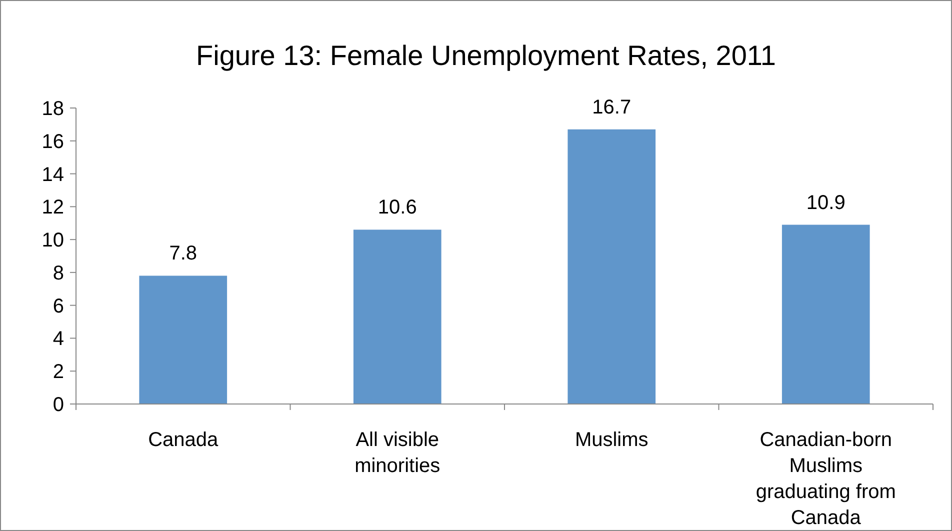 Image resolution: width=952 pixels, height=531 pixels. Describe the element at coordinates (397, 207) in the screenshot. I see `data-label: 10.6` at that location.